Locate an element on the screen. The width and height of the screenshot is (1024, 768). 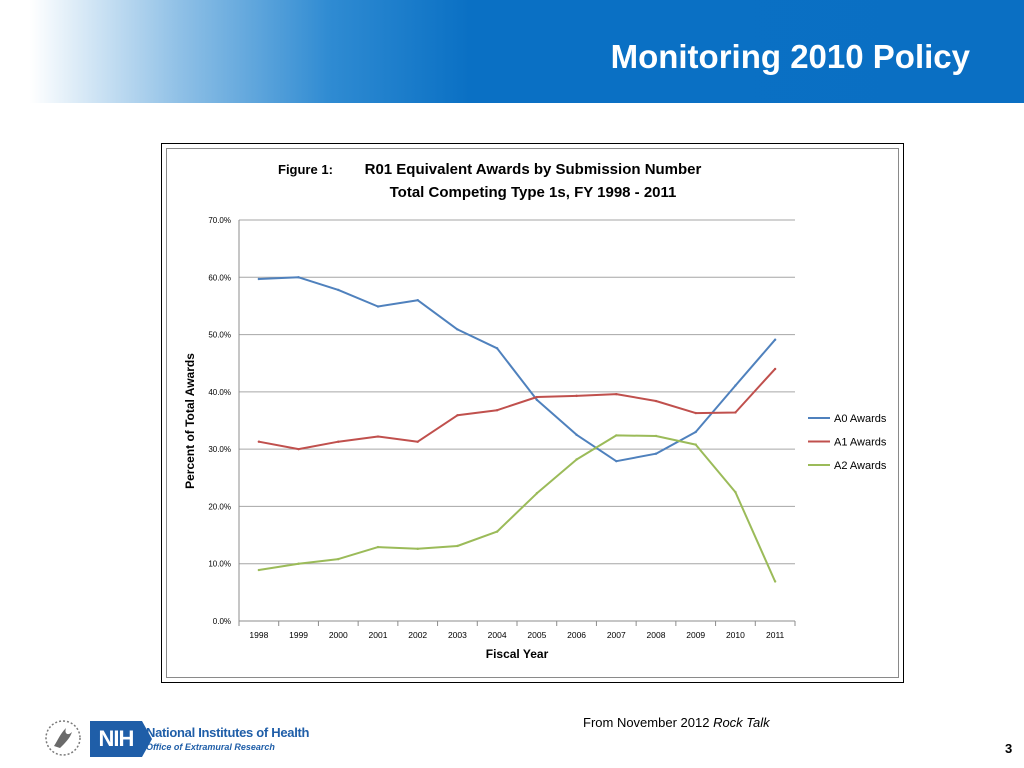
x-tick-label: 2005 is located at coordinates (536, 635).